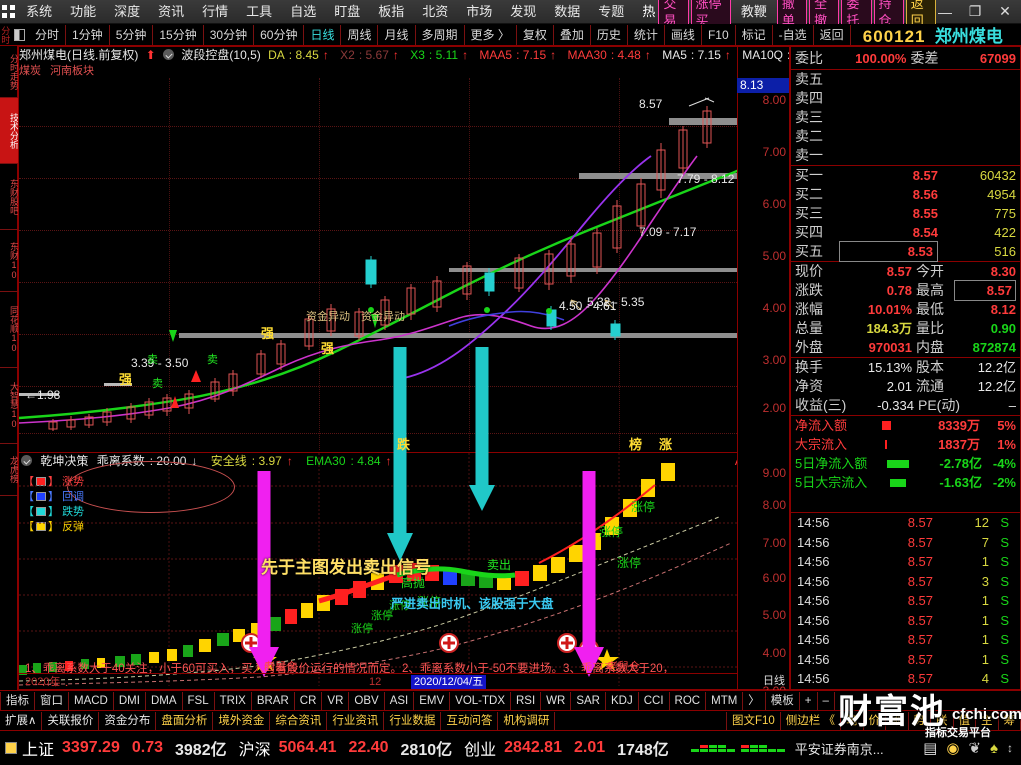  I want to click on menu-item-hot: 热, so click(649, 11).